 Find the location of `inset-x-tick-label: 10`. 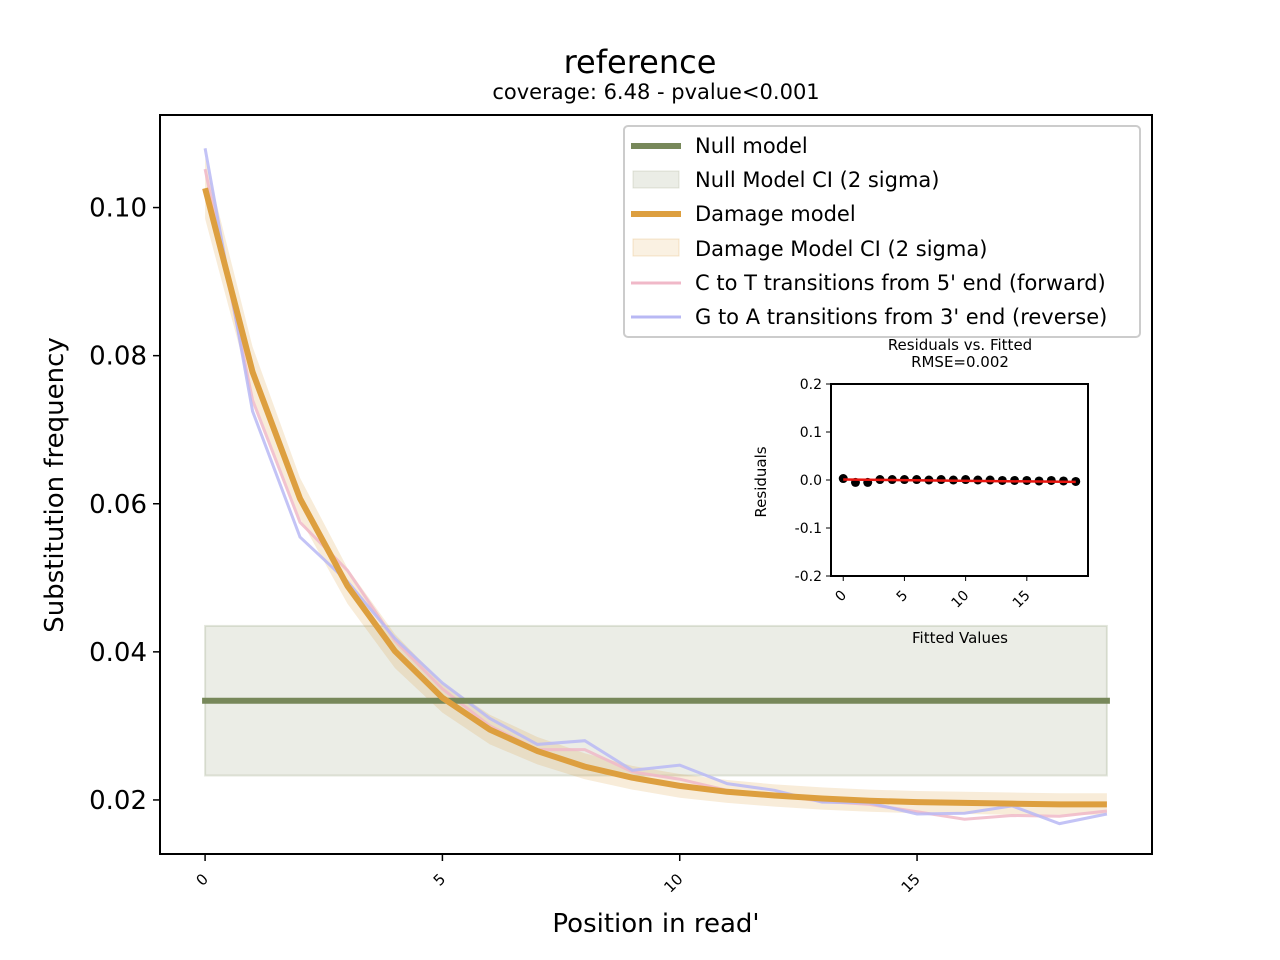

inset-x-tick-label: 10 is located at coordinates (961, 600).